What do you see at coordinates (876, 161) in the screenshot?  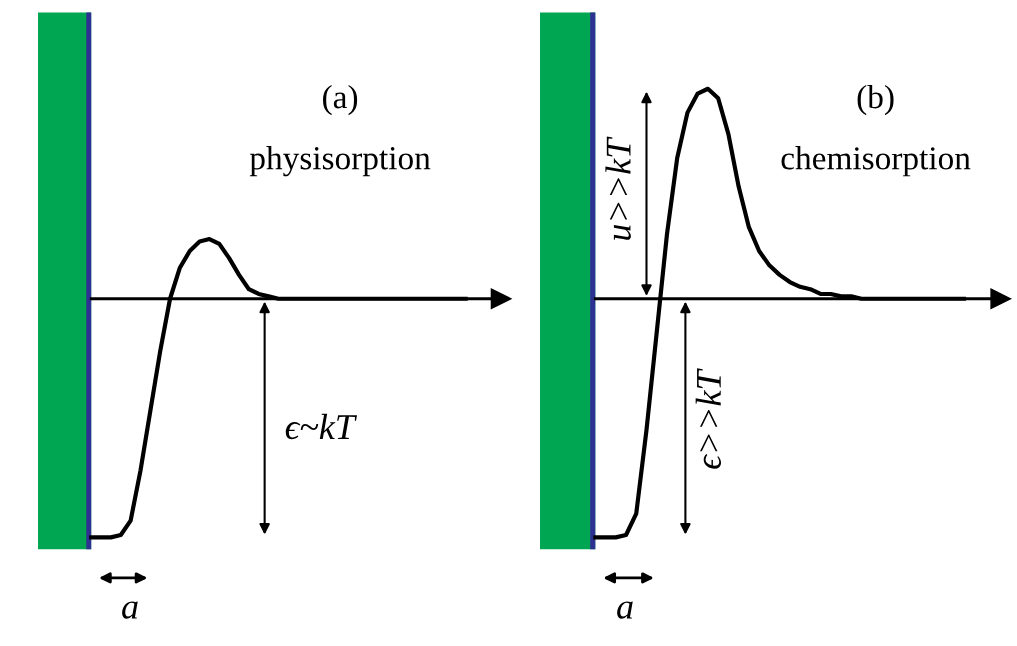 I see `text: chemisorption` at bounding box center [876, 161].